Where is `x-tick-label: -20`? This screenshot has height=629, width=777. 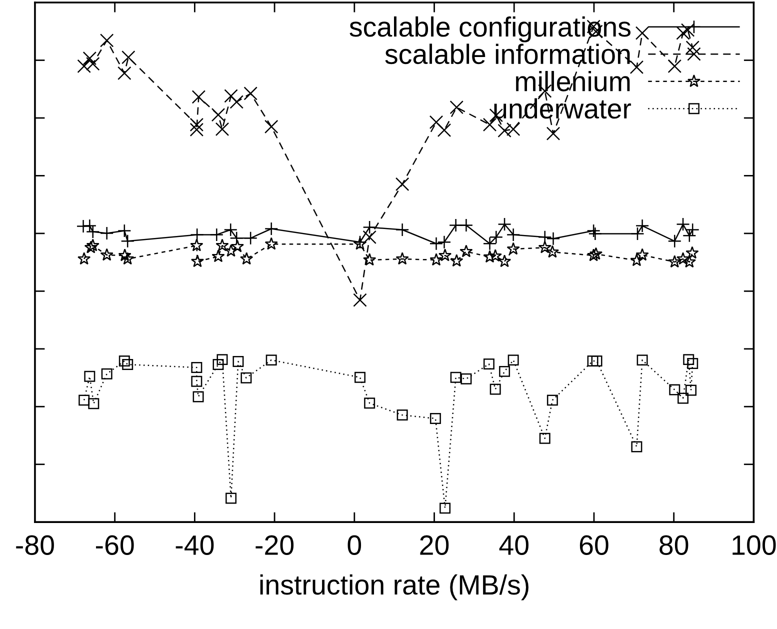 x-tick-label: -20 is located at coordinates (275, 545).